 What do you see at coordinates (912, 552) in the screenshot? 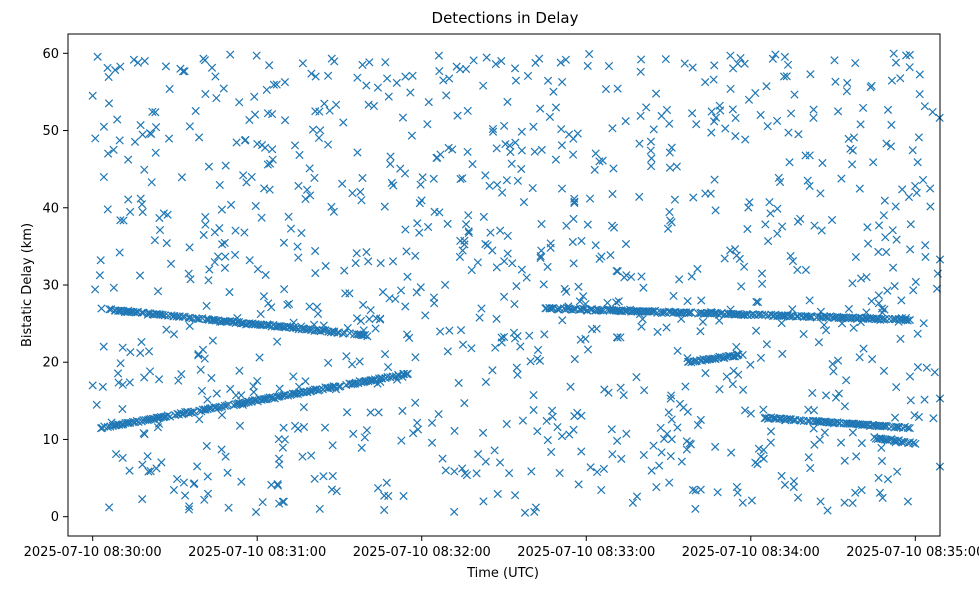
I see `x-tick-label: 2025-07-10 08:35:00` at bounding box center [912, 552].